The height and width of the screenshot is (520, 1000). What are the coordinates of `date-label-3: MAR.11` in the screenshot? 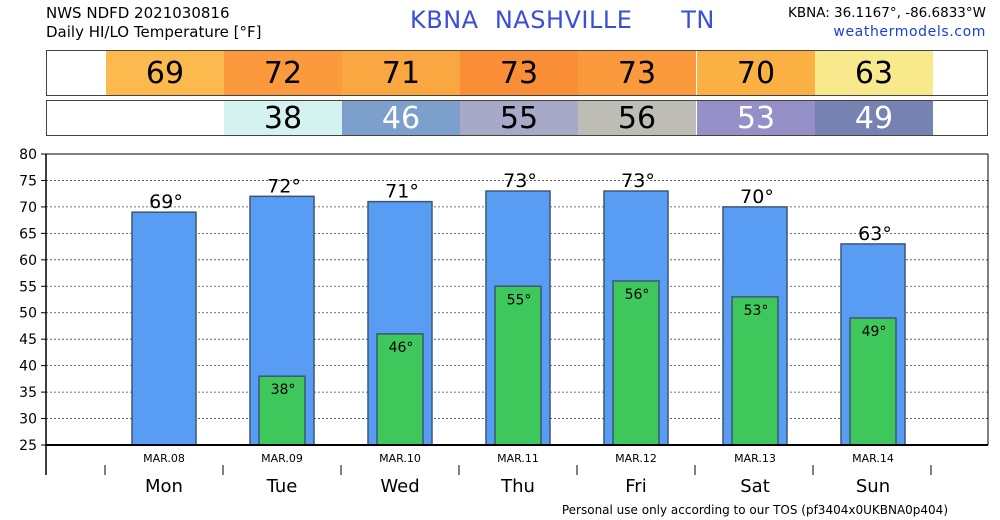 It's located at (518, 458).